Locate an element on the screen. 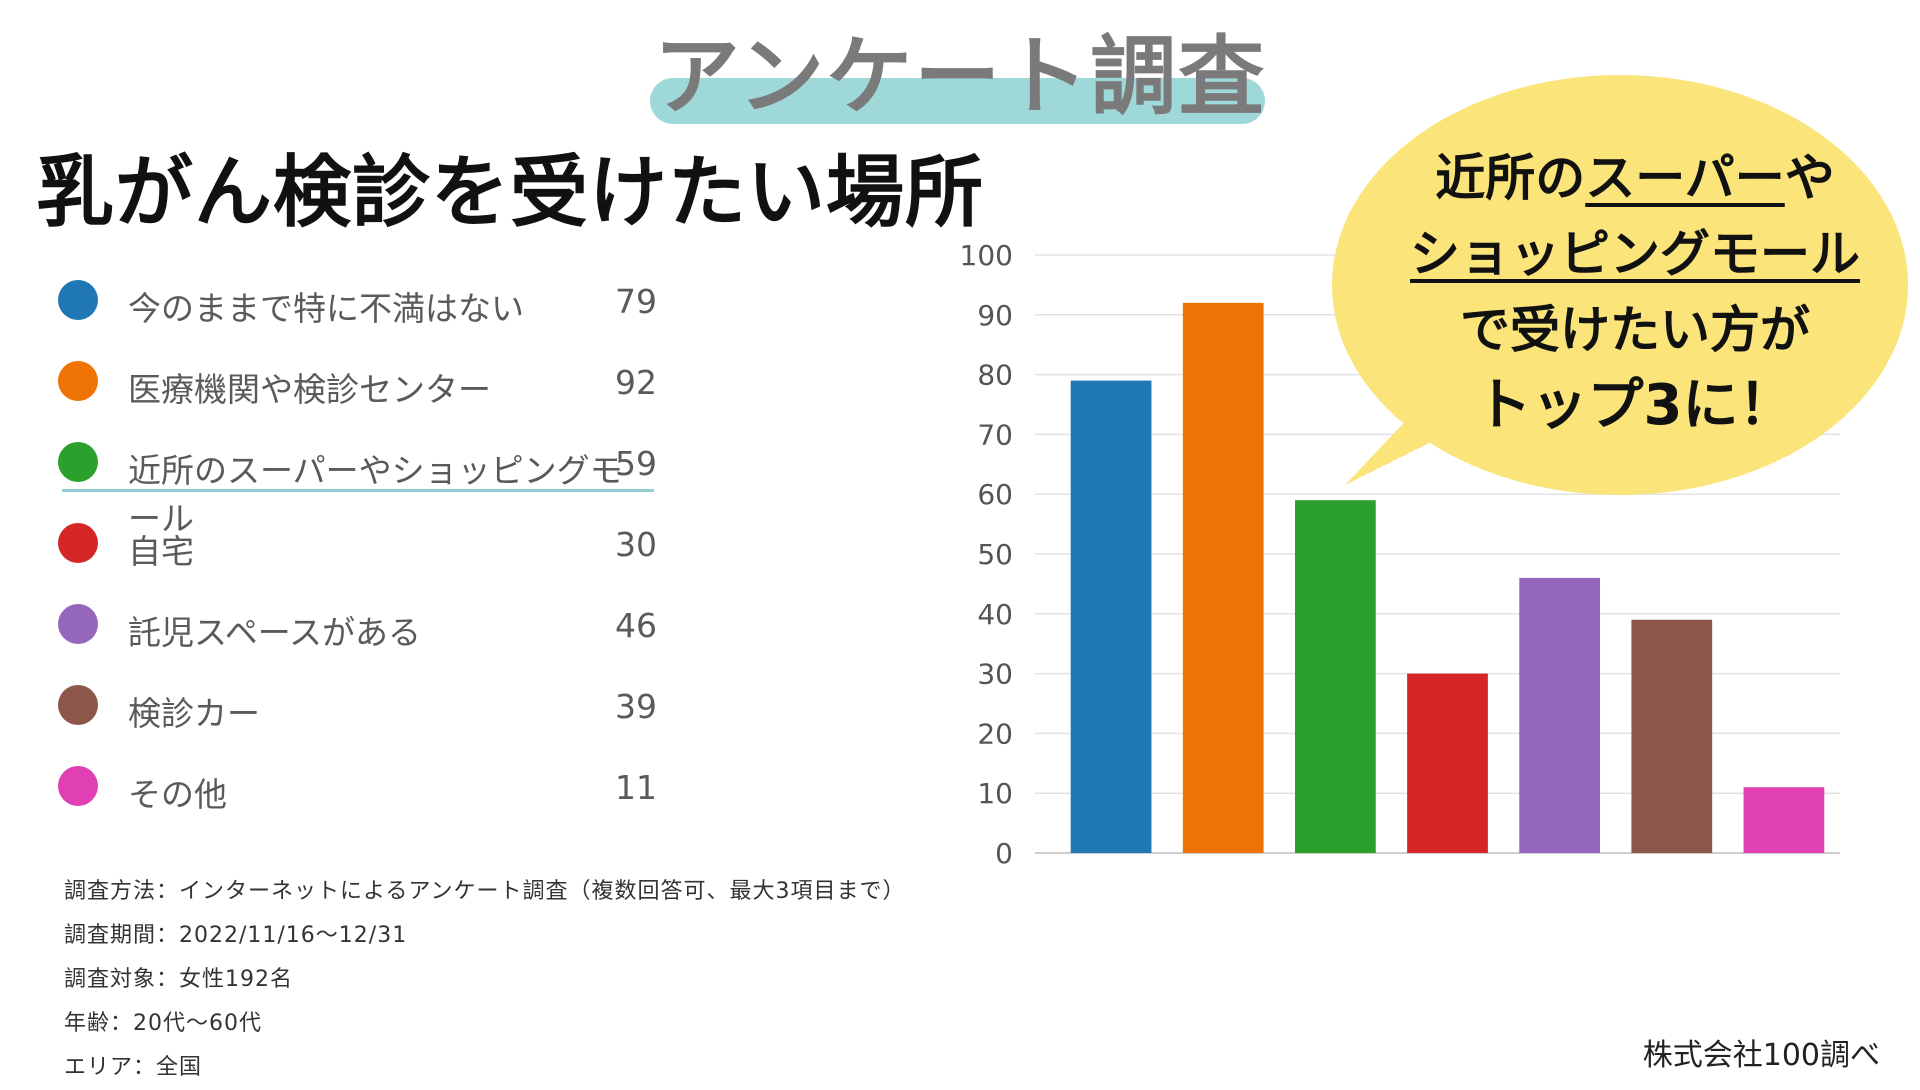 Image resolution: width=1920 pixels, height=1090 pixels. y-tick-label: 50 is located at coordinates (995, 554).